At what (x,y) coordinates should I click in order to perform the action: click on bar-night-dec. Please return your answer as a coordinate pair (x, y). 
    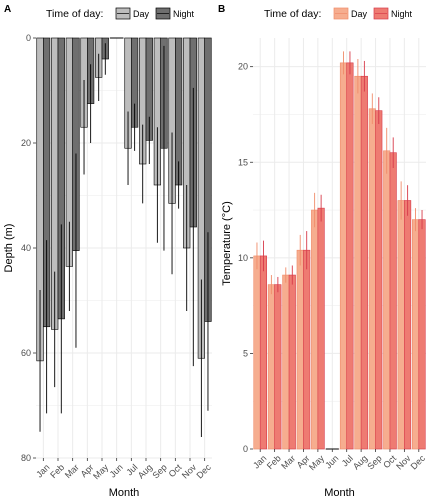
    Looking at the image, I should click on (422, 334).